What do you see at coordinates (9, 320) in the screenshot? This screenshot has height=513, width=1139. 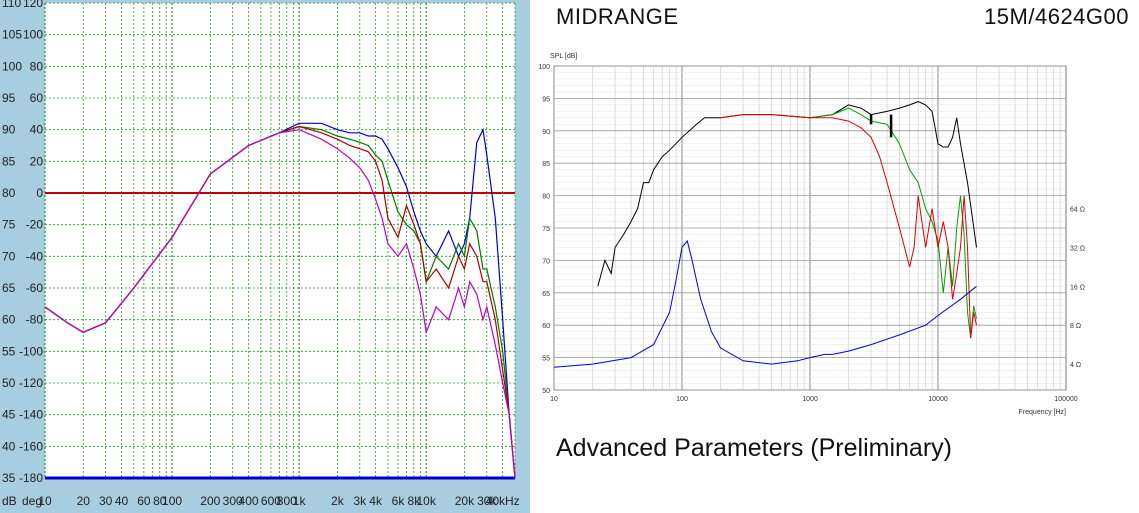 I see `y-tick-label-db: 60` at bounding box center [9, 320].